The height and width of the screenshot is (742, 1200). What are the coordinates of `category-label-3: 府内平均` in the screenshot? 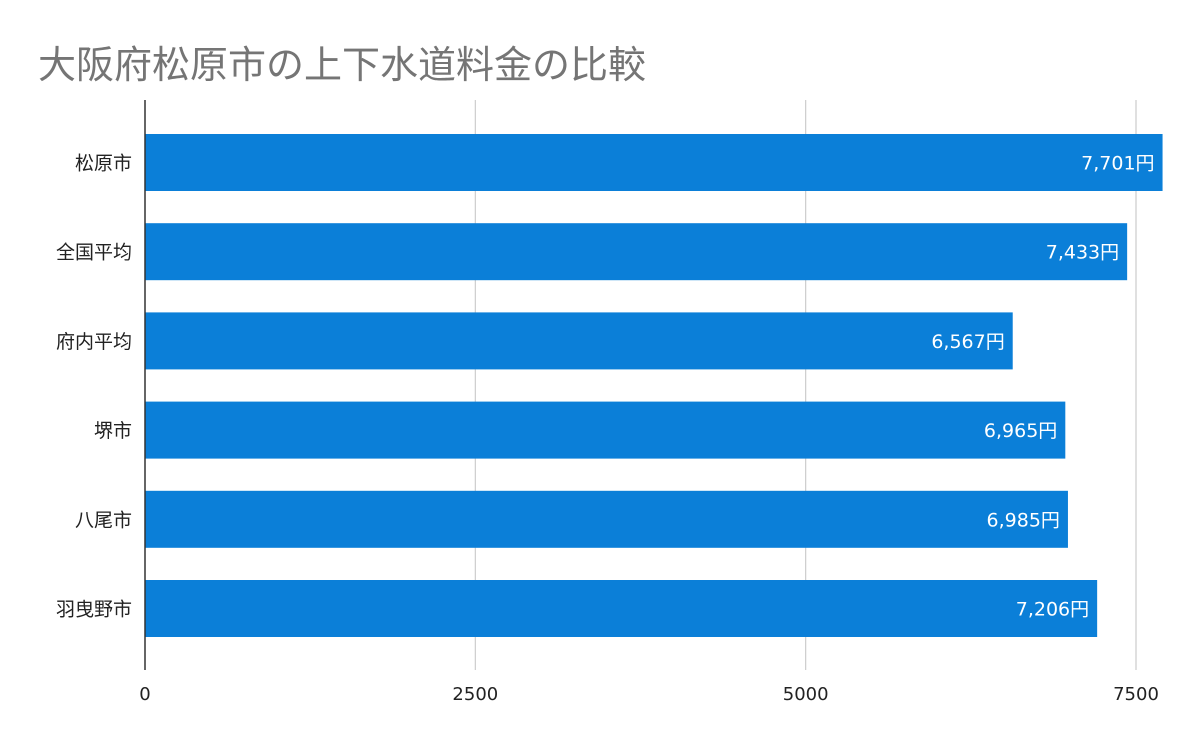 It's located at (94, 342).